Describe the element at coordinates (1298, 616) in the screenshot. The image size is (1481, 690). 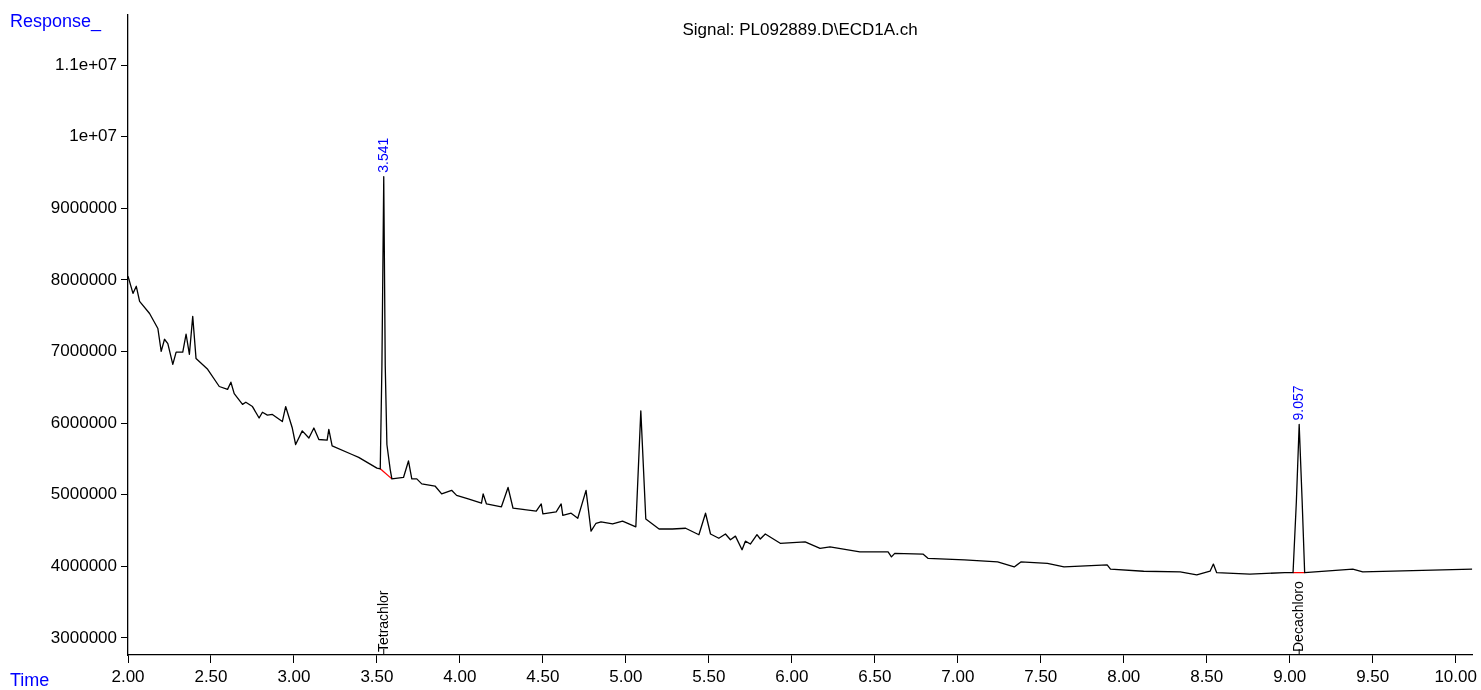
I see `ref-line-label: Decachloro` at that location.